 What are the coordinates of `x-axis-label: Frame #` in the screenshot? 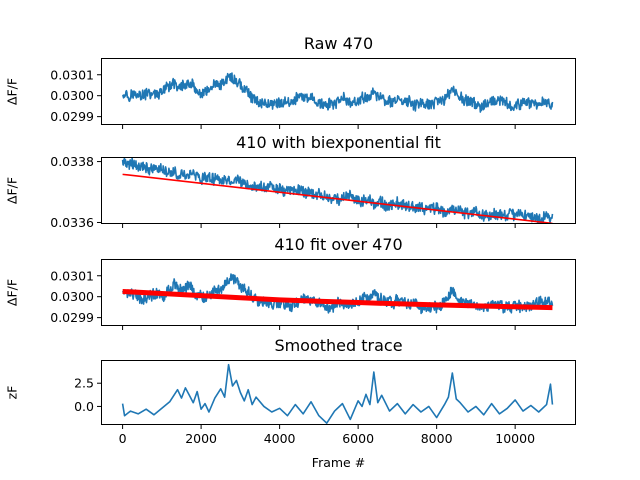 It's located at (338, 462).